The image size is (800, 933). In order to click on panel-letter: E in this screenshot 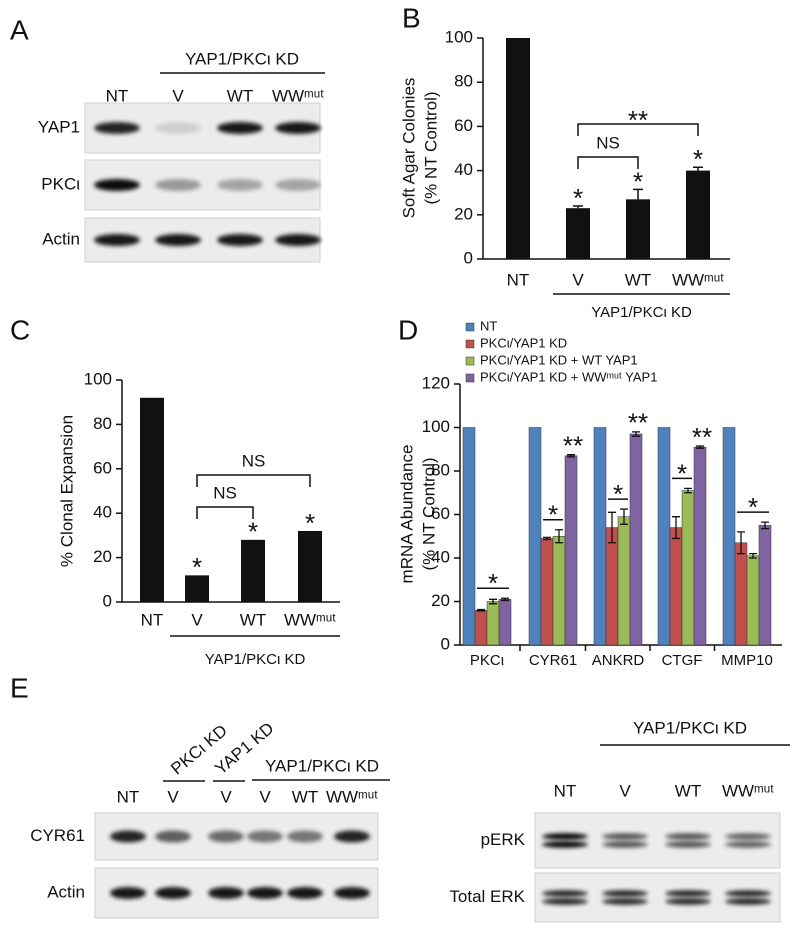, I will do `click(19, 687)`.